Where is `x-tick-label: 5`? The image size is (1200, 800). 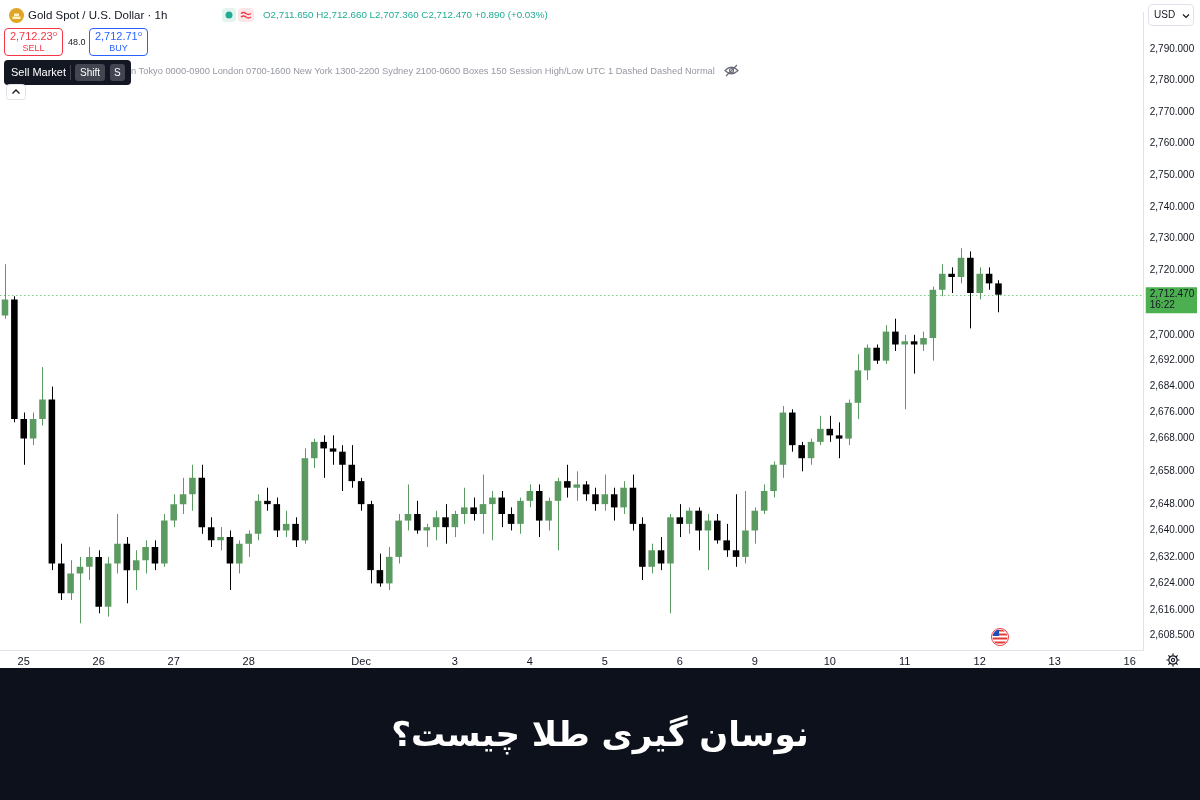
x-tick-label: 5 is located at coordinates (604, 660).